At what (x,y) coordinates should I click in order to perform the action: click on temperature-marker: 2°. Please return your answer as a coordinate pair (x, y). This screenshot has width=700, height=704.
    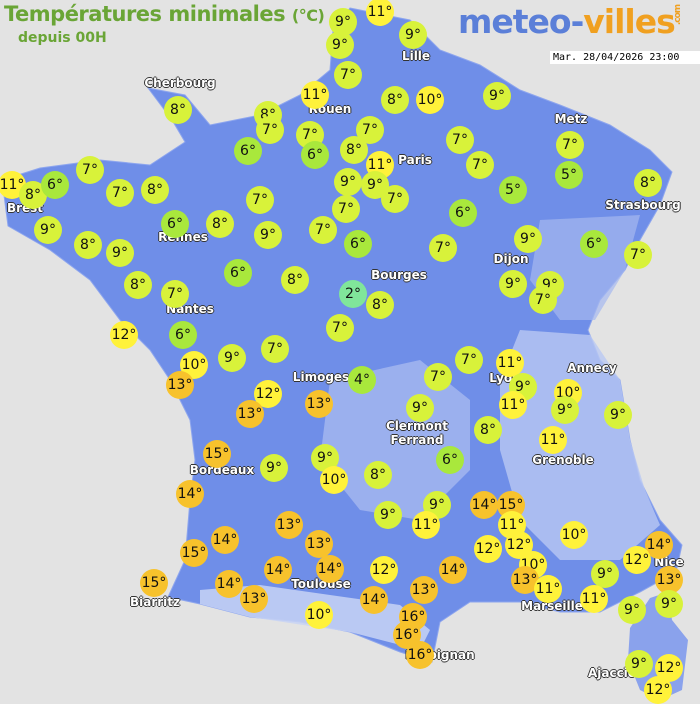
    Looking at the image, I should click on (353, 294).